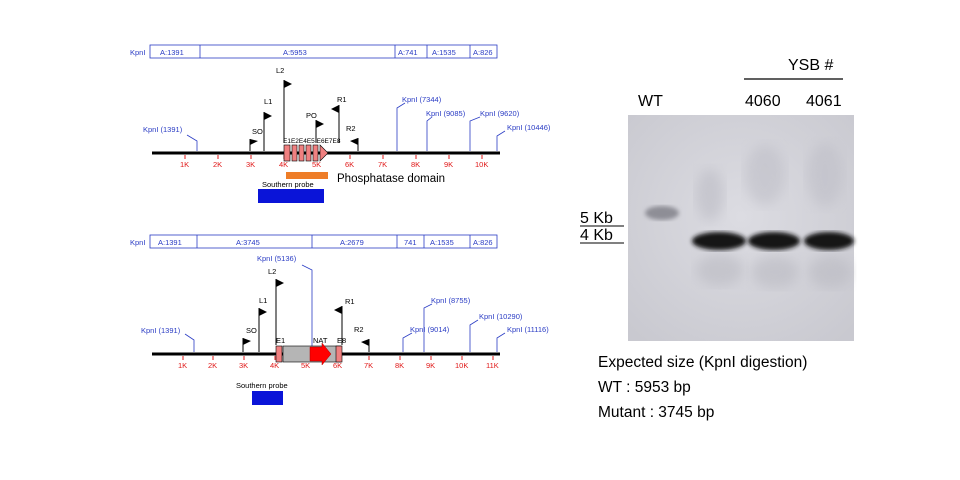  Describe the element at coordinates (279, 354) in the screenshot. I see `mutant-exon-e1` at that location.